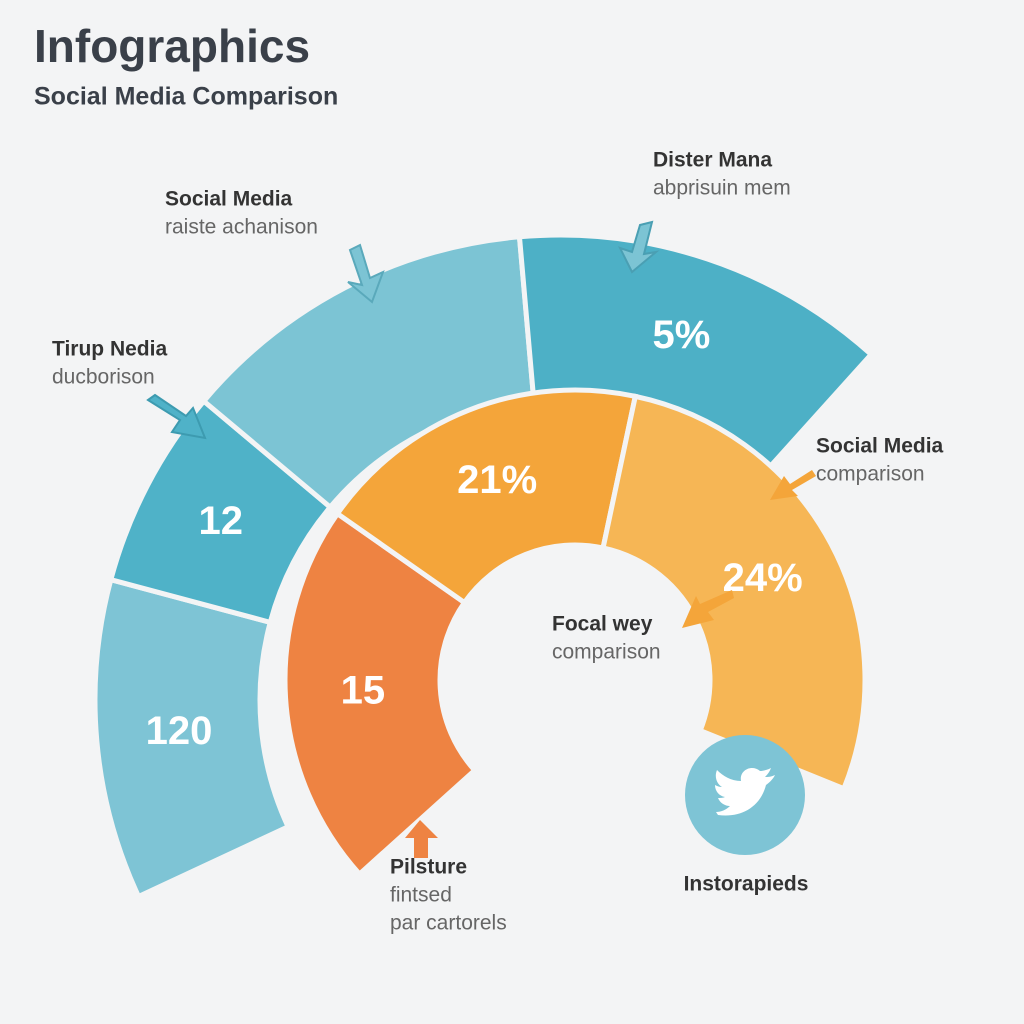 This screenshot has width=1024, height=1024. Describe the element at coordinates (745, 795) in the screenshot. I see `twitter-icon` at that location.